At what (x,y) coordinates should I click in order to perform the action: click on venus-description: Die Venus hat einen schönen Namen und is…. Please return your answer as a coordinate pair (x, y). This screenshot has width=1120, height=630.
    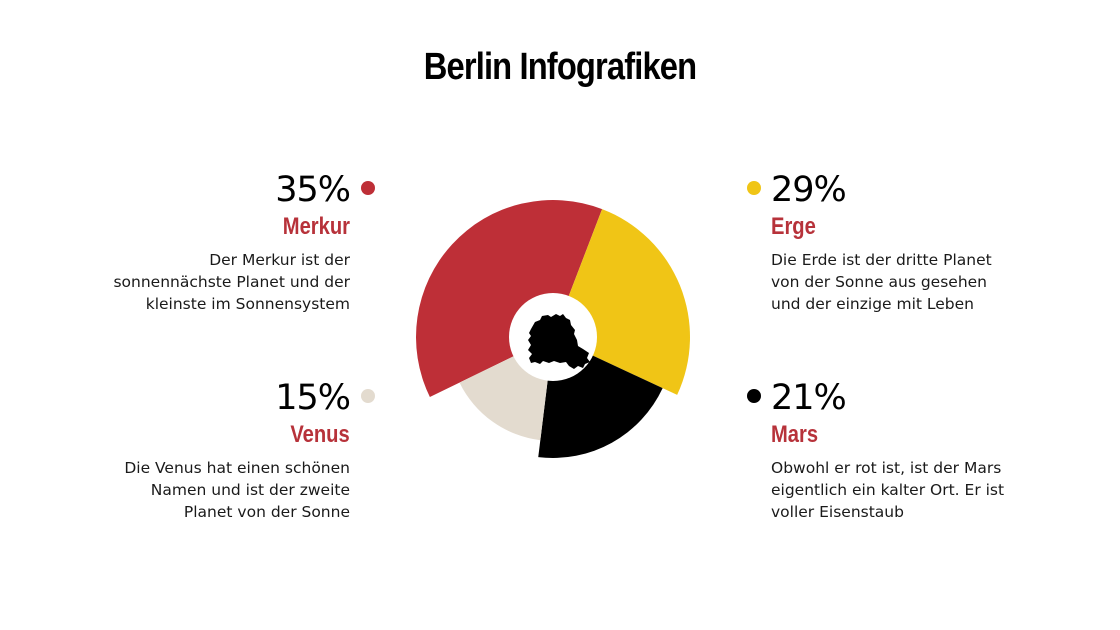
    Looking at the image, I should click on (237, 490).